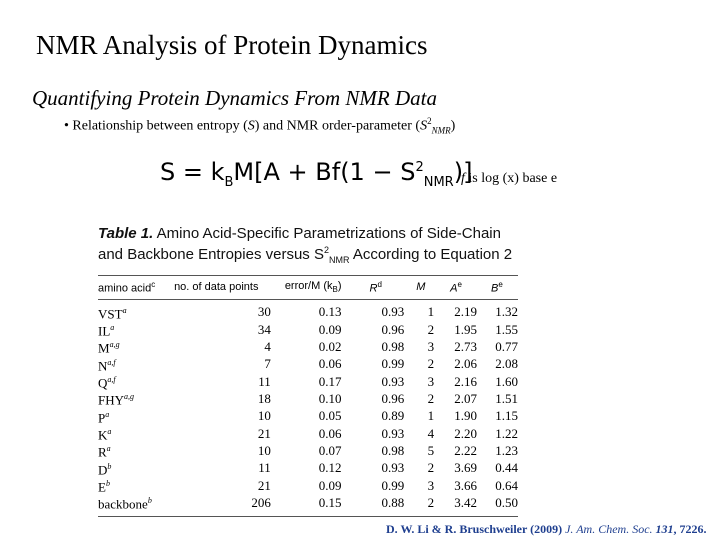 This screenshot has width=720, height=540. Describe the element at coordinates (308, 468) in the screenshot. I see `table-row: Db 11 0.12 0.93 2 3.69 0.44` at that location.